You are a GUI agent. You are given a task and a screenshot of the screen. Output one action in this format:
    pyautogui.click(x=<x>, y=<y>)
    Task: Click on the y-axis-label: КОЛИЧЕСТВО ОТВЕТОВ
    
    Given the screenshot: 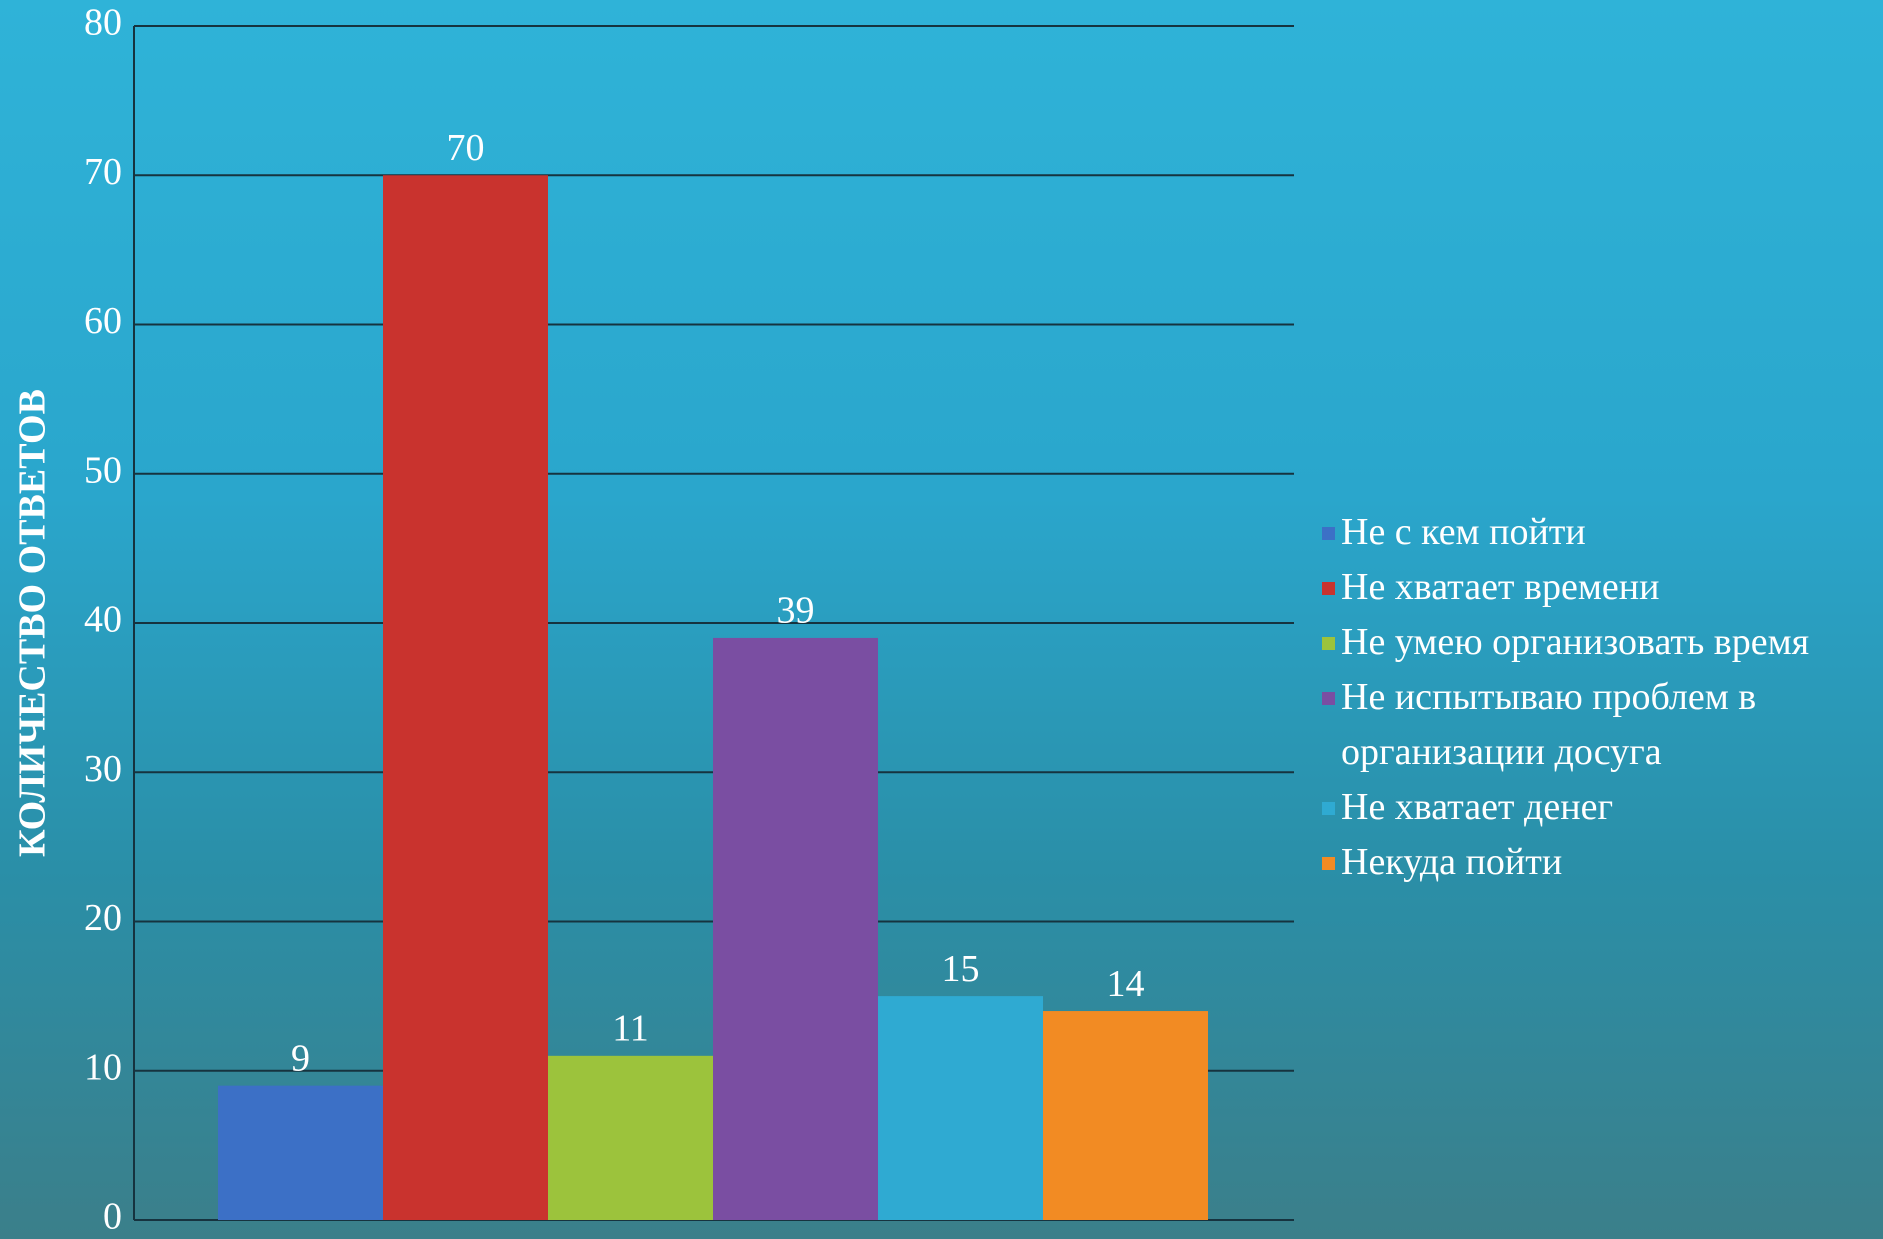 What is the action you would take?
    pyautogui.click(x=33, y=623)
    